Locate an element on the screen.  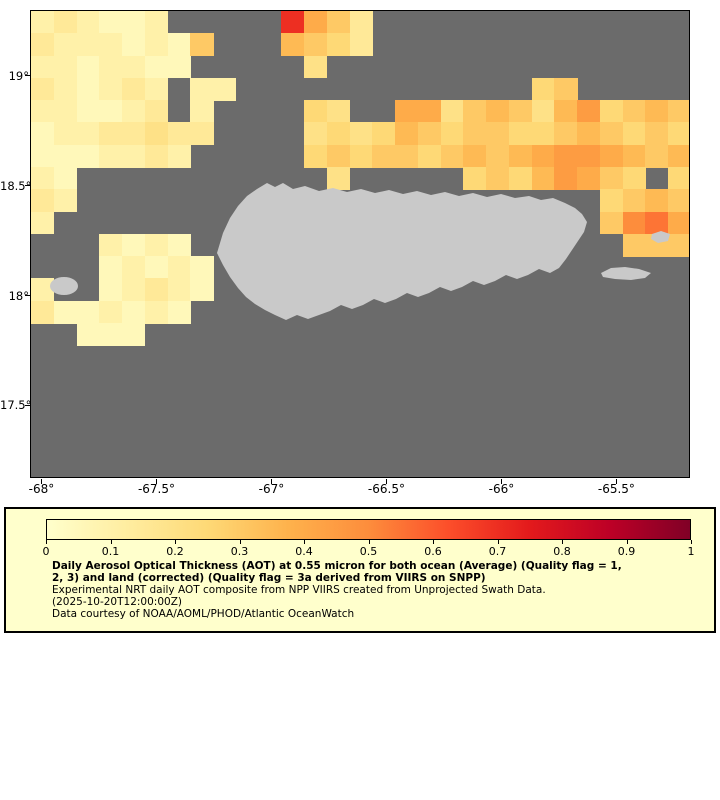
y-axis-tick-label: 18.5° is located at coordinates (16, 185).